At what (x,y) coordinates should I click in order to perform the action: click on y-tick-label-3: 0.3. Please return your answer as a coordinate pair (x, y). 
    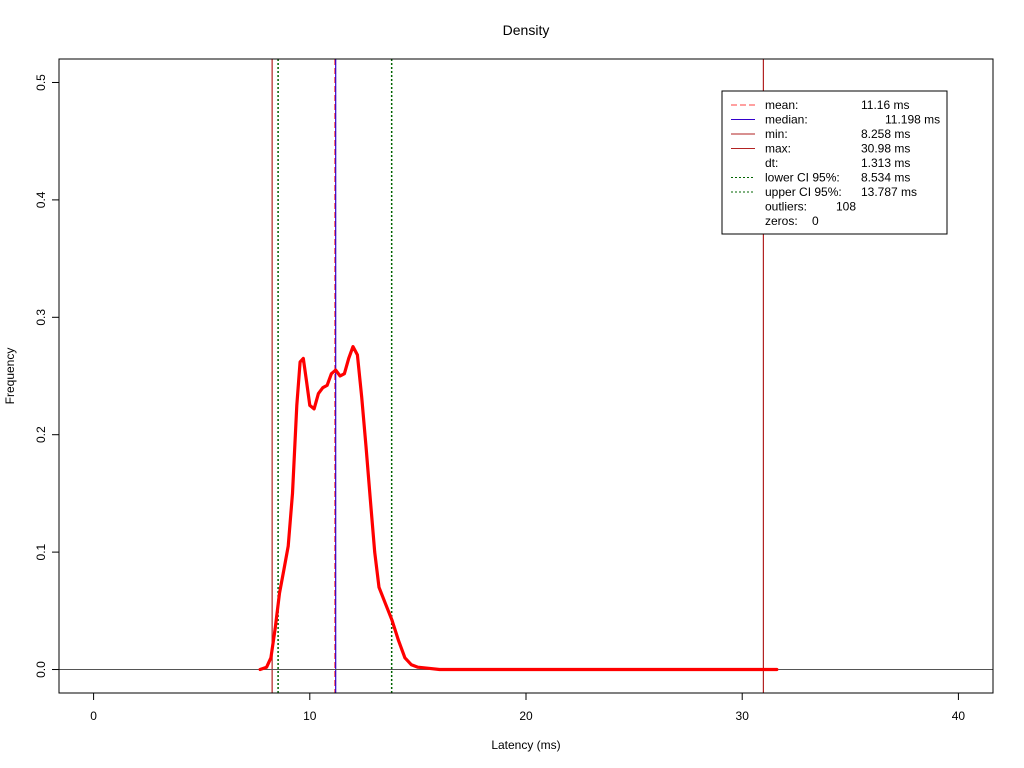
    Looking at the image, I should click on (41, 317).